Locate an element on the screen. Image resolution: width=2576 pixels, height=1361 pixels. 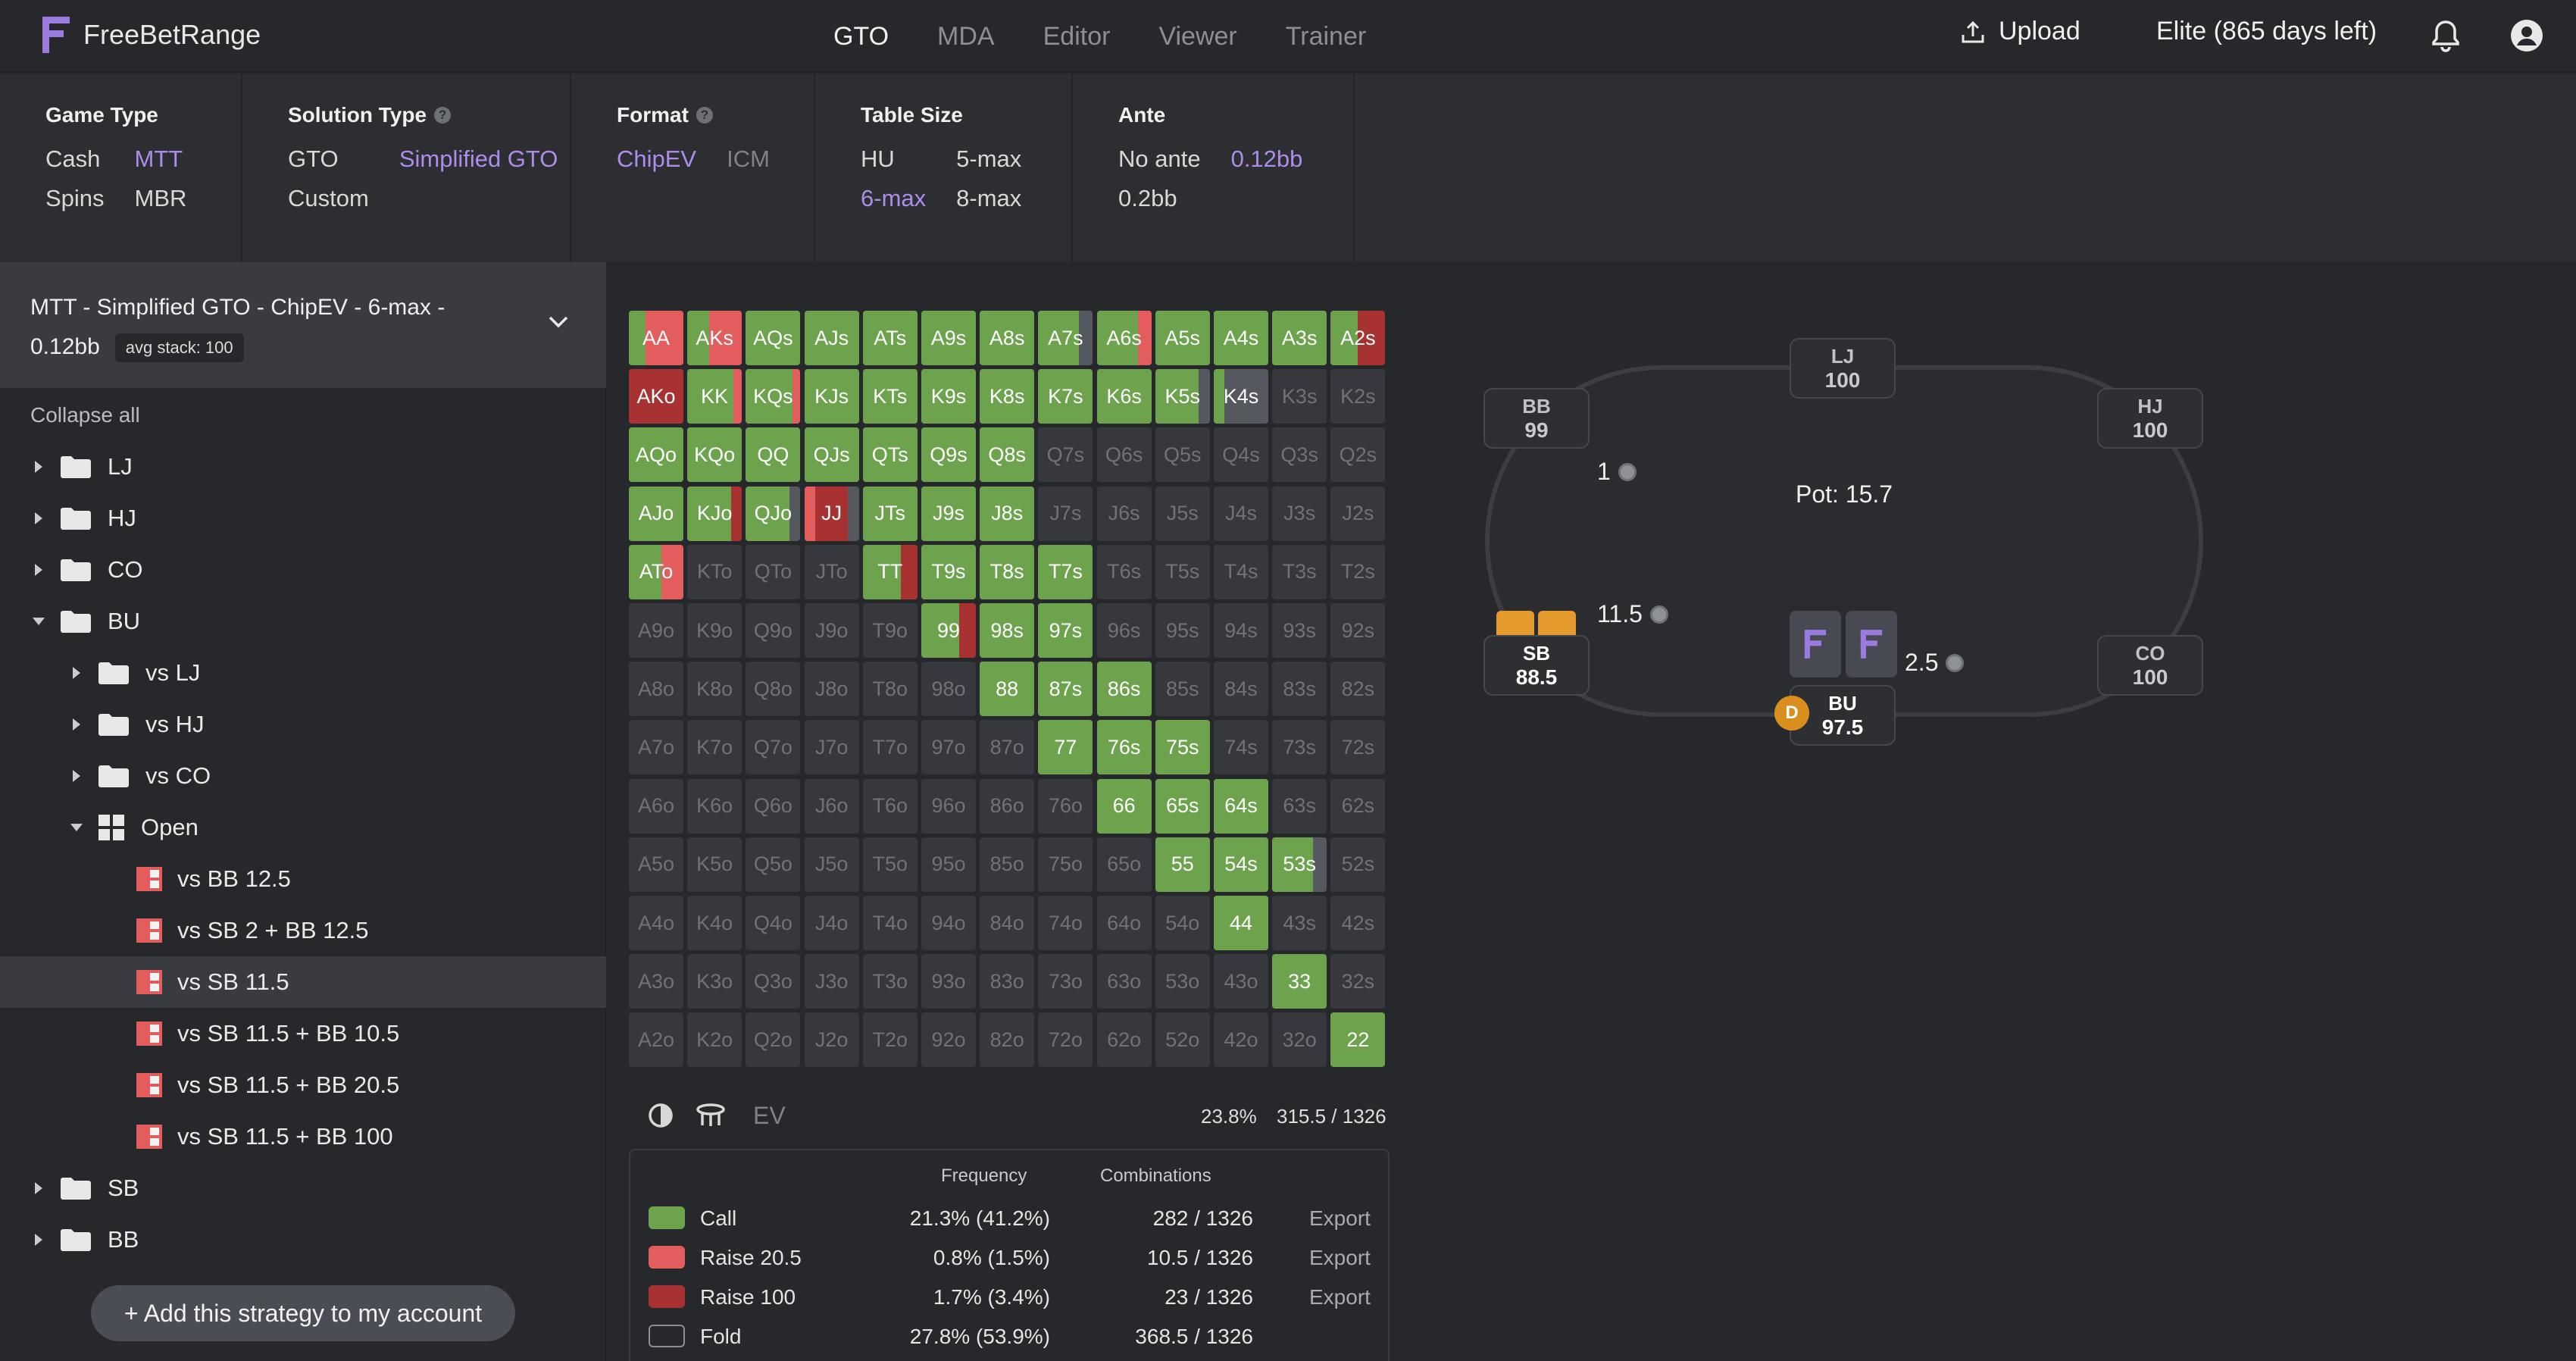
hand-cell-jto: JTo is located at coordinates (831, 571).